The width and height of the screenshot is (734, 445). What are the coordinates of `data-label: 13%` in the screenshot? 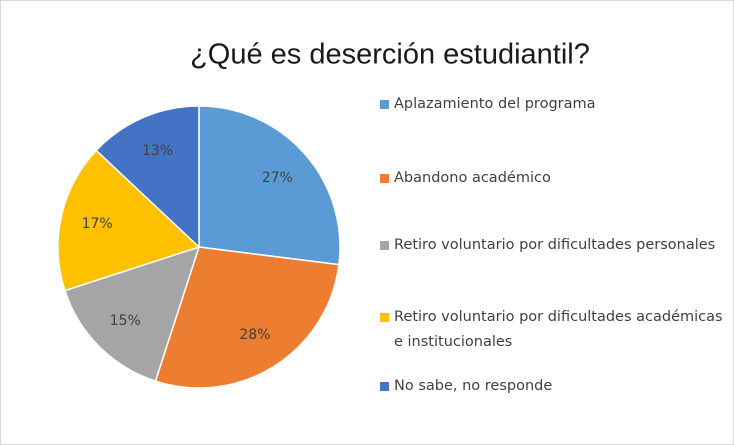 It's located at (157, 151).